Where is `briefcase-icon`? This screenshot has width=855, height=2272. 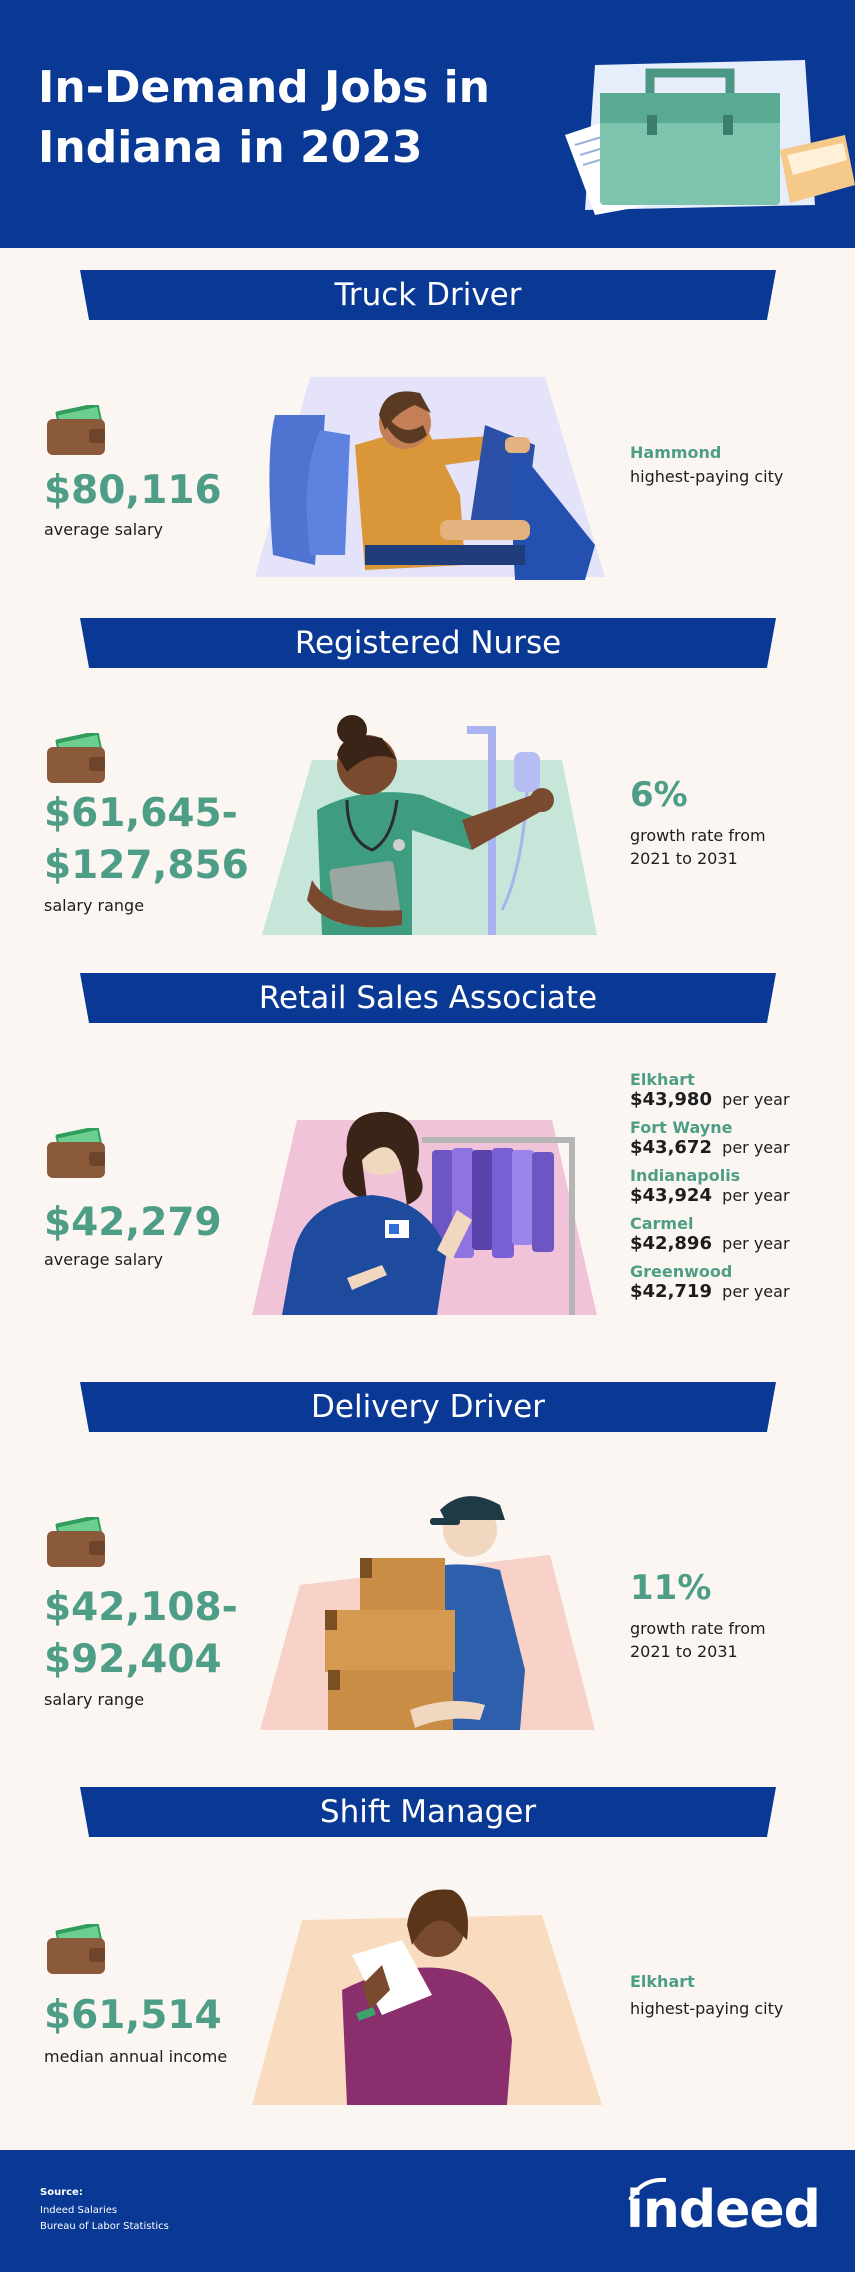 briefcase-icon is located at coordinates (710, 137).